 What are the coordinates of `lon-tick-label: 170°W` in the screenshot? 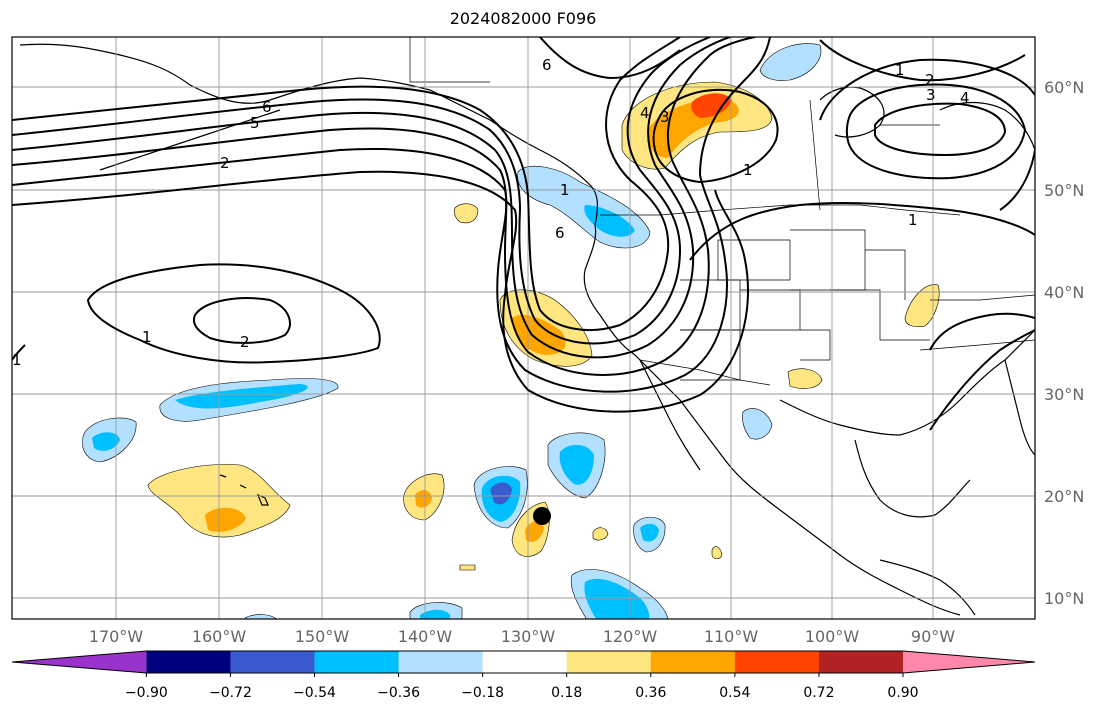 It's located at (116, 636).